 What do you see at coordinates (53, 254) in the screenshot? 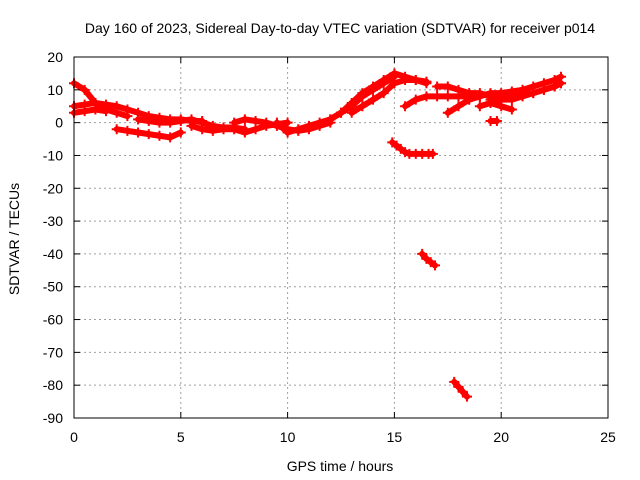
I see `y-tick-label: -40` at bounding box center [53, 254].